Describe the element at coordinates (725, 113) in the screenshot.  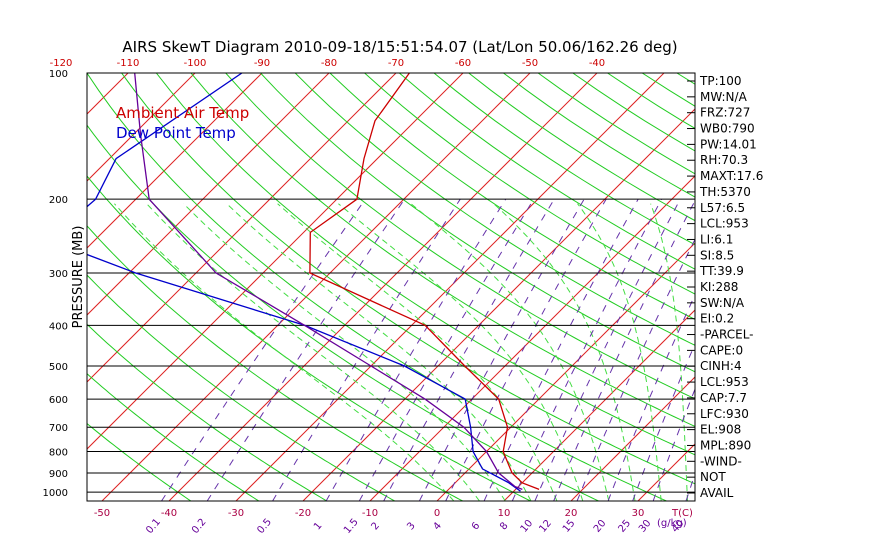
I see `index-label: FRZ:727` at that location.